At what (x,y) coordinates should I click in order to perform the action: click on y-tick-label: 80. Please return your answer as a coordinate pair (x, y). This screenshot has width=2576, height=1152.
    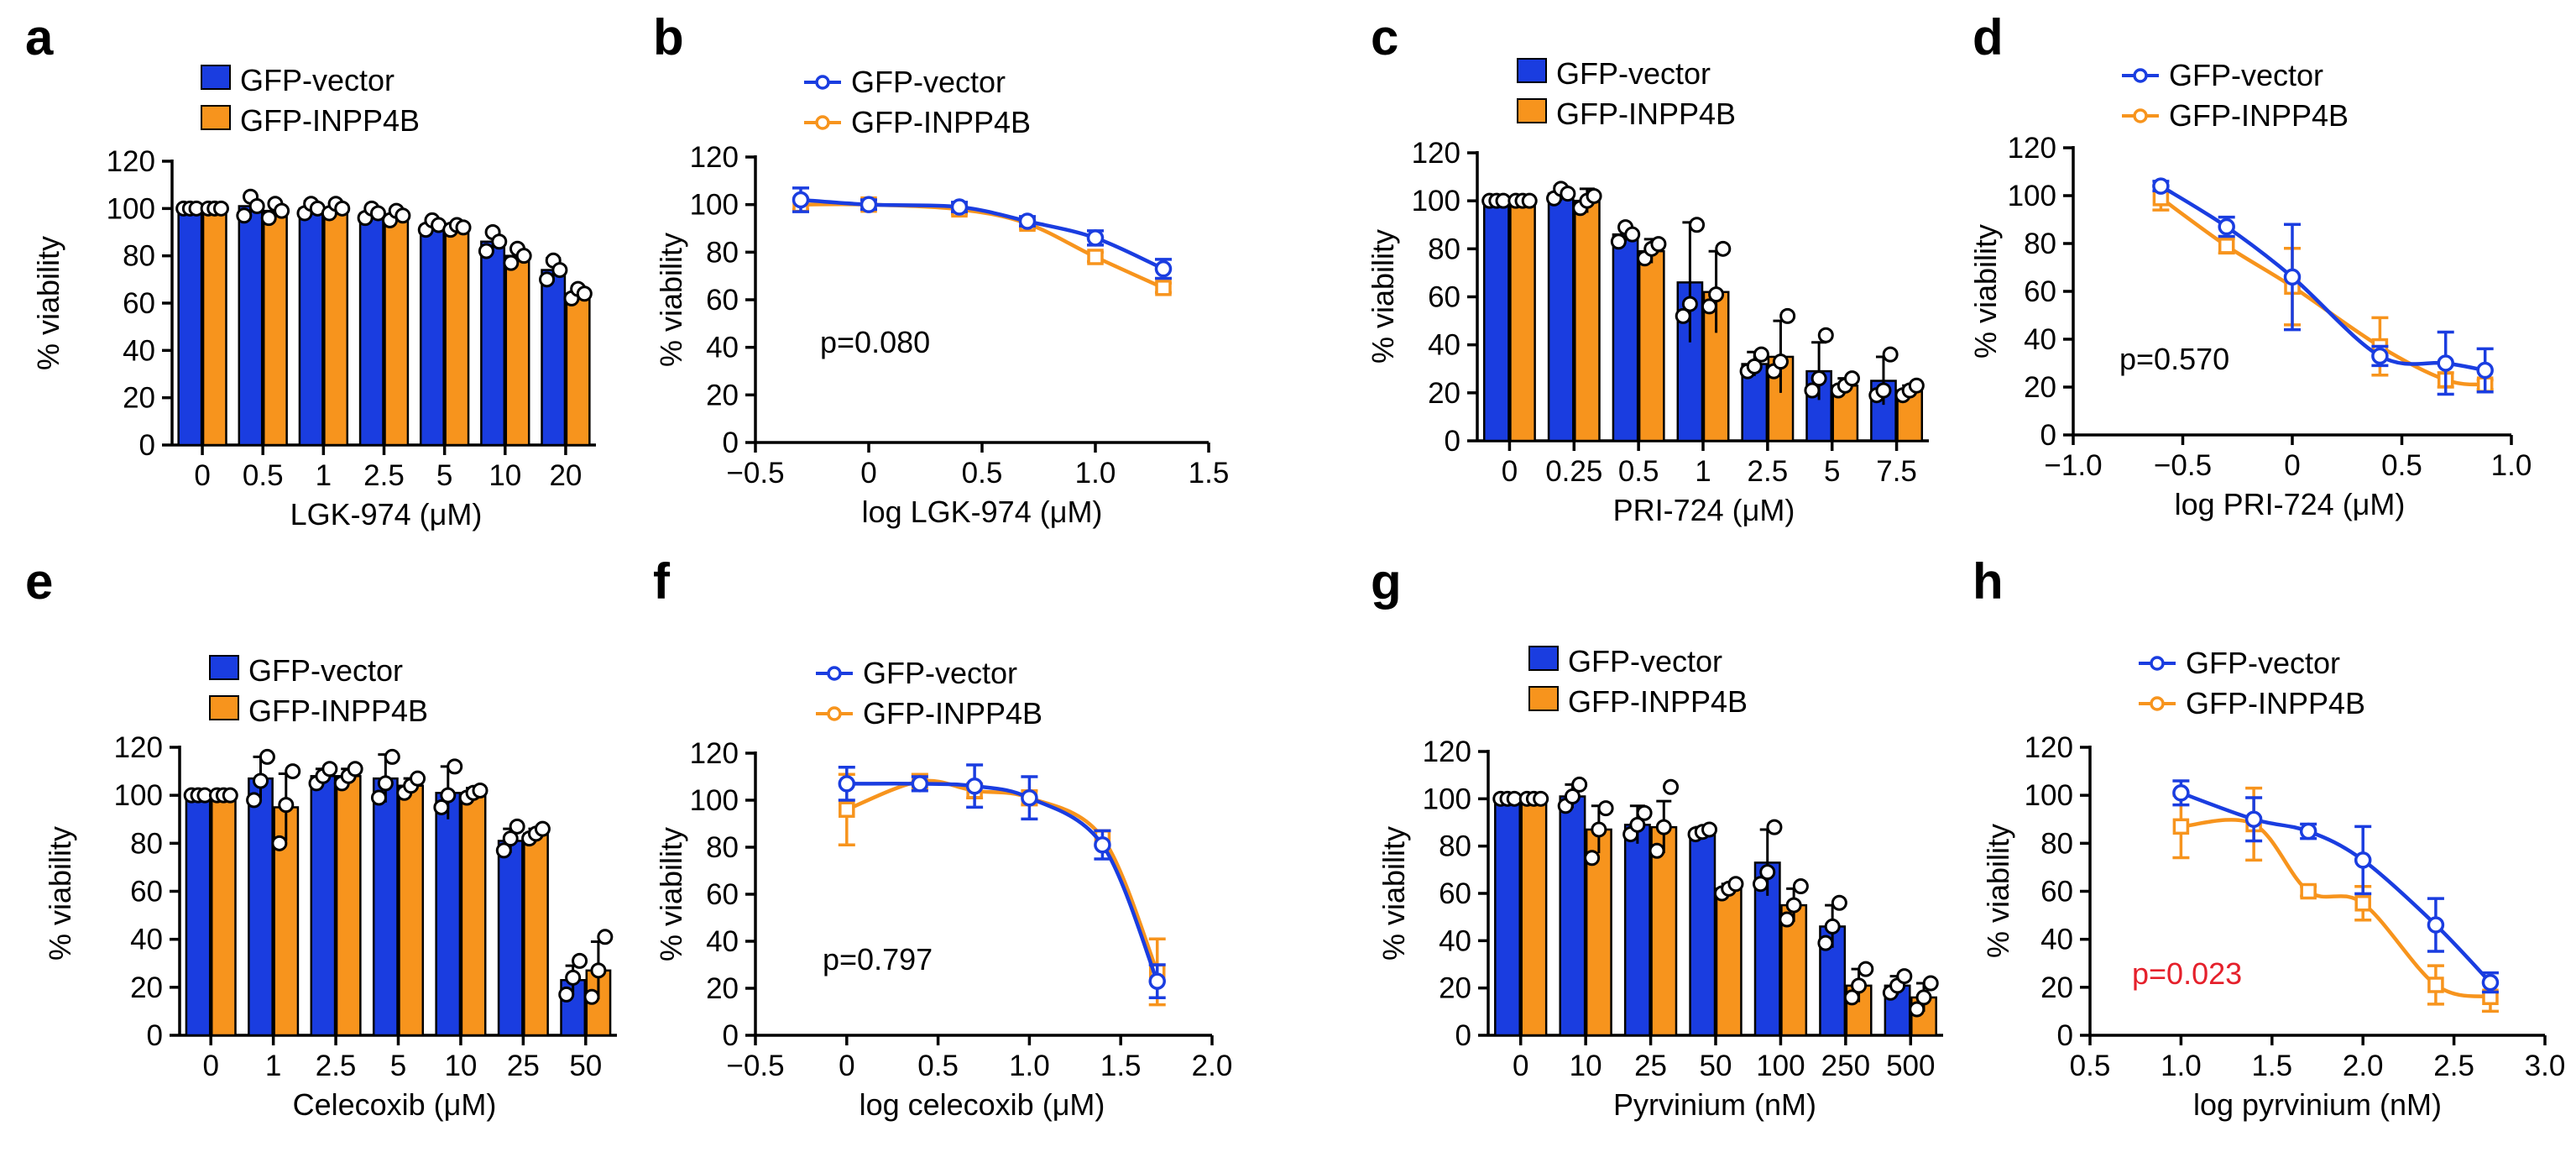
    Looking at the image, I should click on (2040, 244).